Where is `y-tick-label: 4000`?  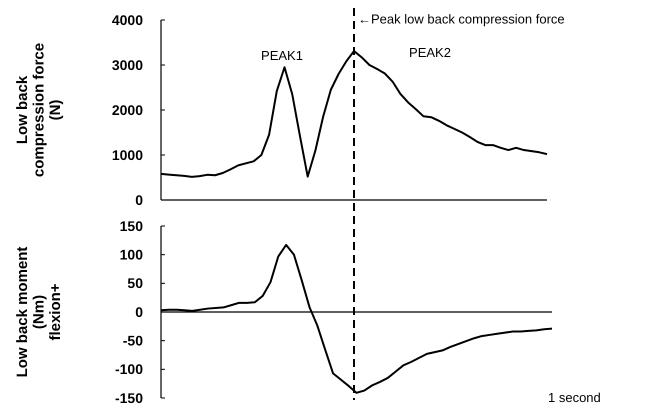 y-tick-label: 4000 is located at coordinates (128, 20).